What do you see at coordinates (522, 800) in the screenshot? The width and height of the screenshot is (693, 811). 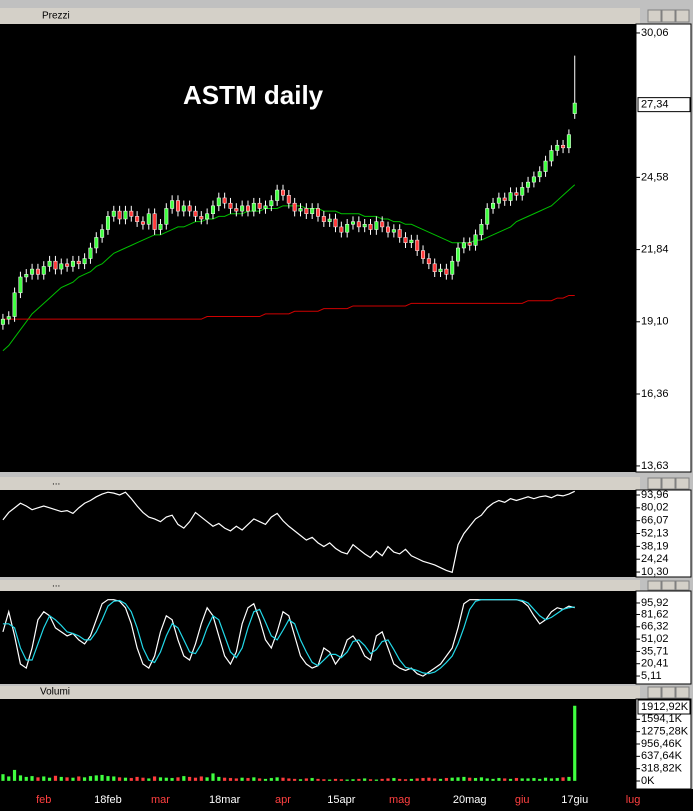 I see `x-tick-label: giu` at bounding box center [522, 800].